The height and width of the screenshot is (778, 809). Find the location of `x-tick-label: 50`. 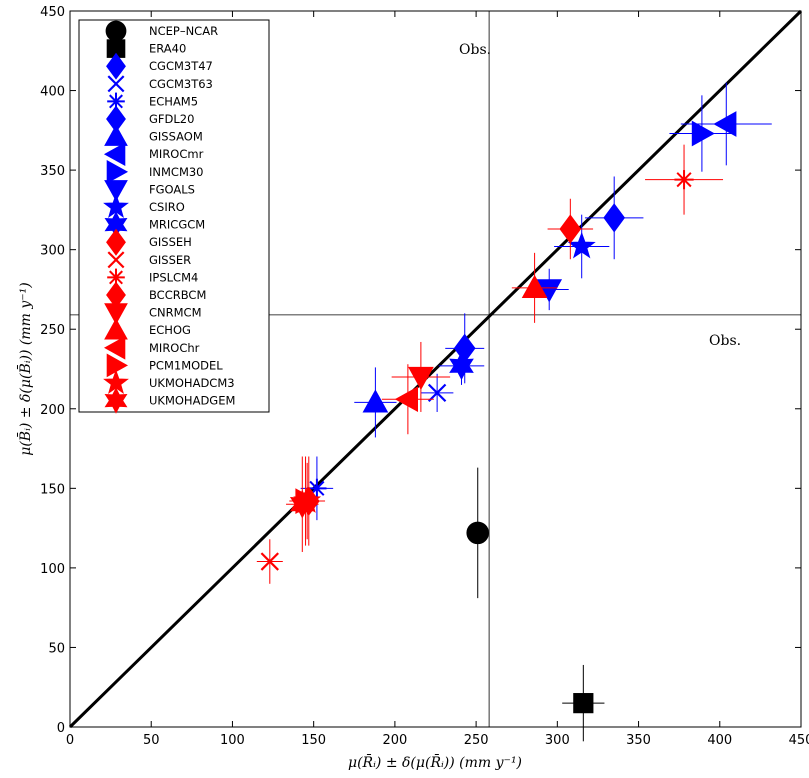

x-tick-label: 50 is located at coordinates (151, 740).